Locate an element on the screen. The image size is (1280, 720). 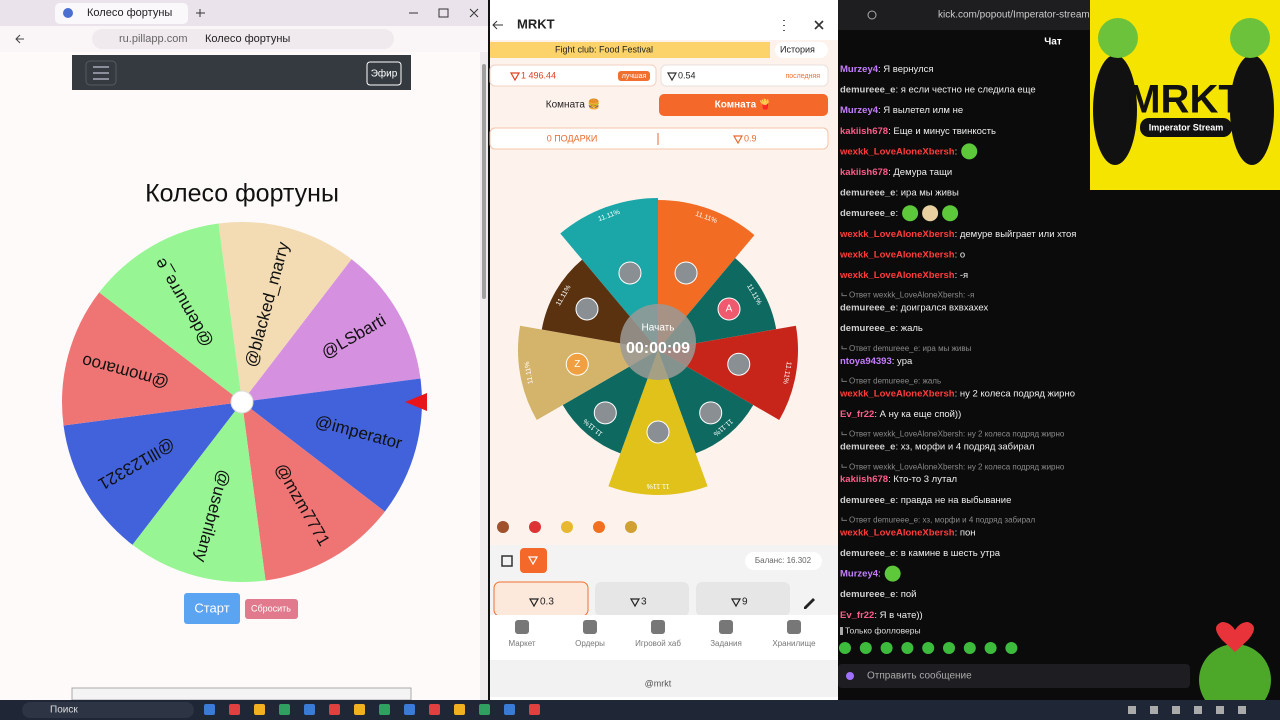
chat-text: : о is located at coordinates (960, 254).